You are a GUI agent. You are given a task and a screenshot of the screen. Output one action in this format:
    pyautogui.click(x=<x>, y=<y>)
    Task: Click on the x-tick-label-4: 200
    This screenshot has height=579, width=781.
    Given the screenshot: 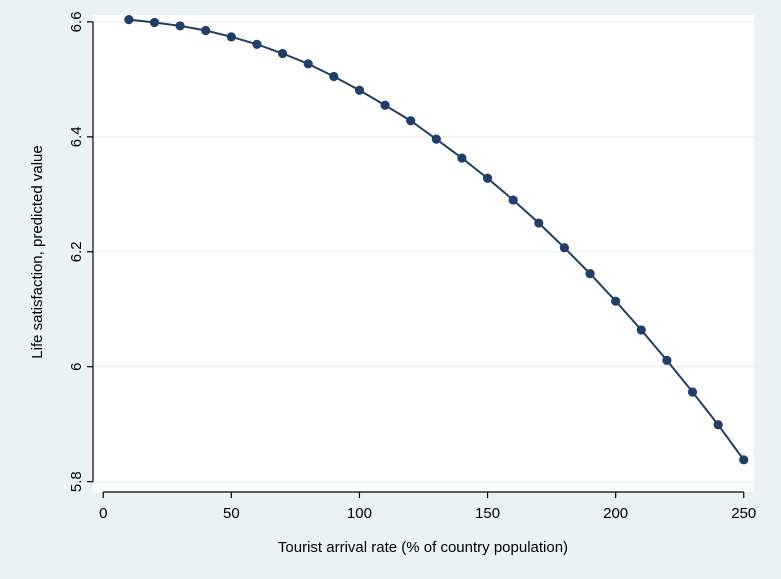 What is the action you would take?
    pyautogui.click(x=615, y=513)
    